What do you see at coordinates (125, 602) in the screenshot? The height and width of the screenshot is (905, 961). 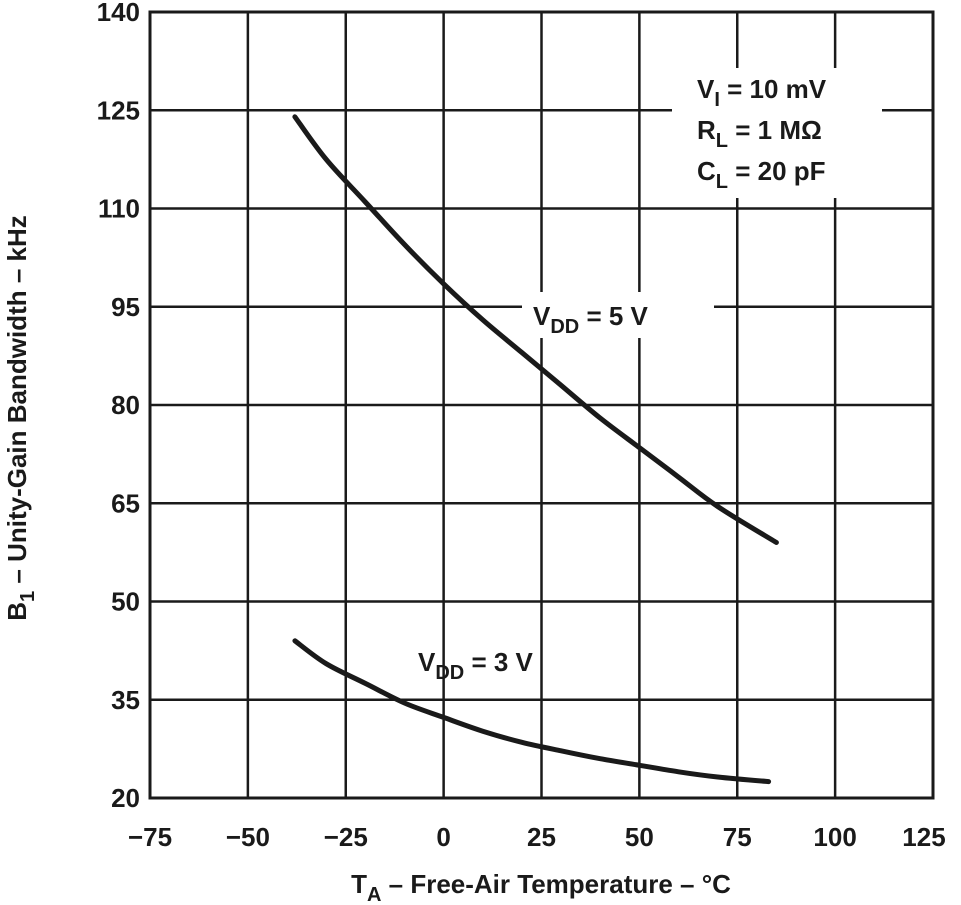 I see `y-tick-label: 50` at bounding box center [125, 602].